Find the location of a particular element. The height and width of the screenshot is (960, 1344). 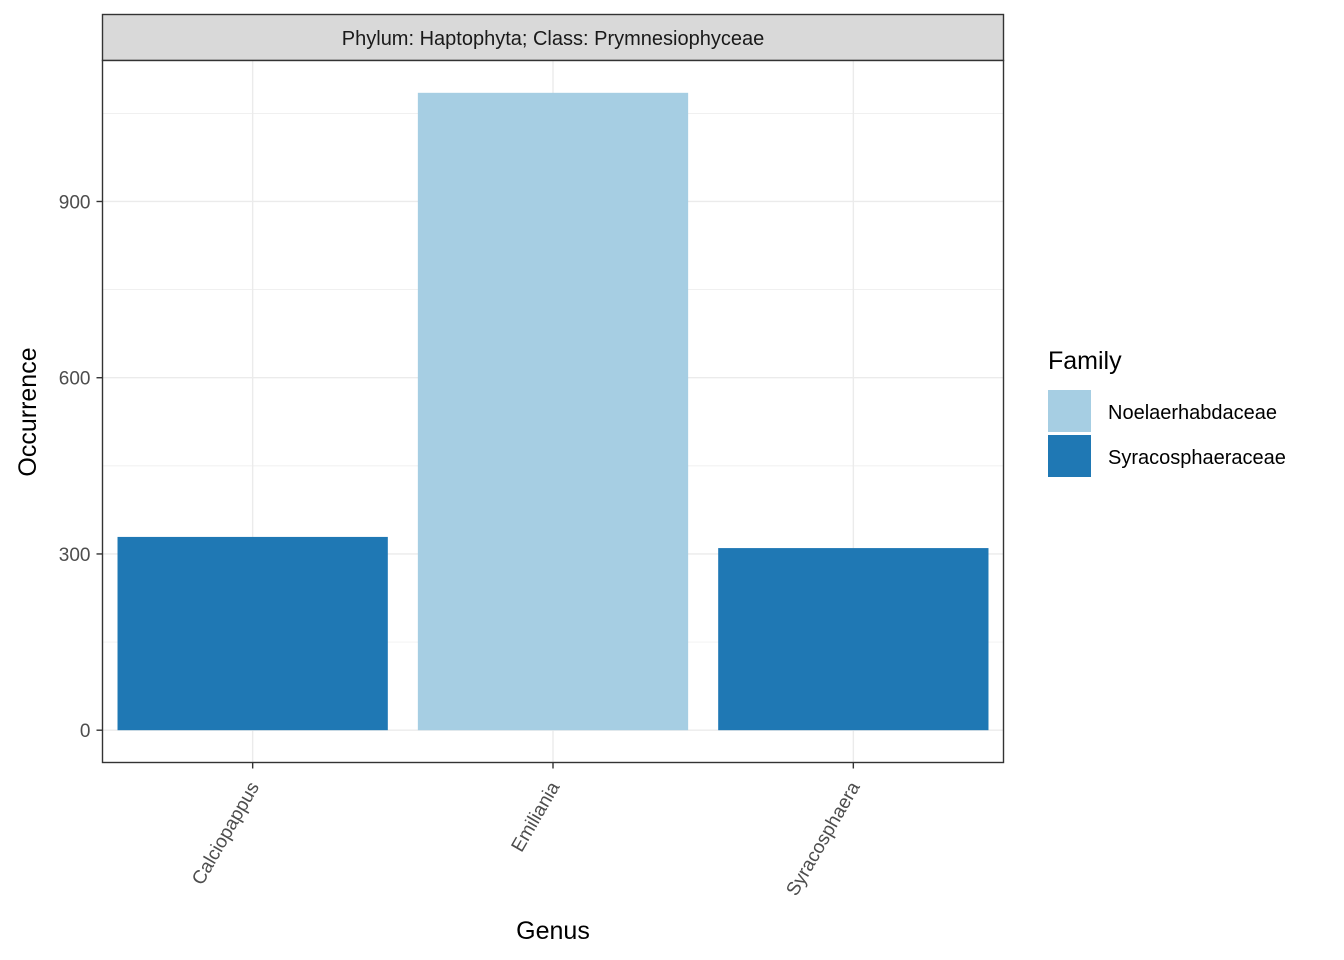

x-tick-label: Syracosphaera is located at coordinates (824, 839).